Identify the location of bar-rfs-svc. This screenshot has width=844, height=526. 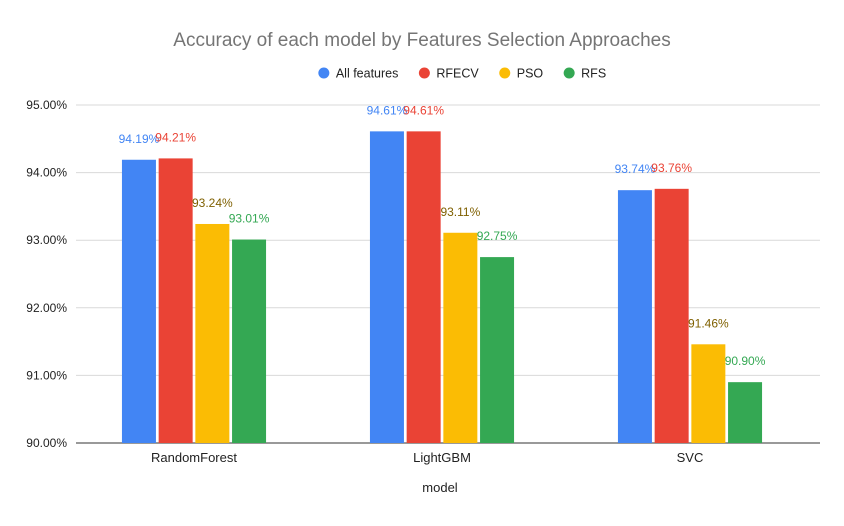
(745, 412).